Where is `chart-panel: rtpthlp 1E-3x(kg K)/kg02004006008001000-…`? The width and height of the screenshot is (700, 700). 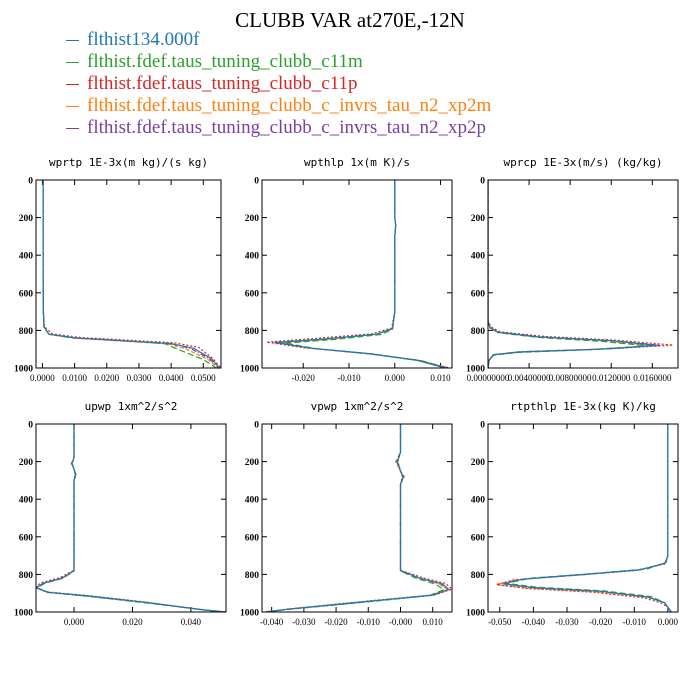
chart-panel: rtpthlp 1E-3x(kg K)/kg02004006008001000-… is located at coordinates (572, 513).